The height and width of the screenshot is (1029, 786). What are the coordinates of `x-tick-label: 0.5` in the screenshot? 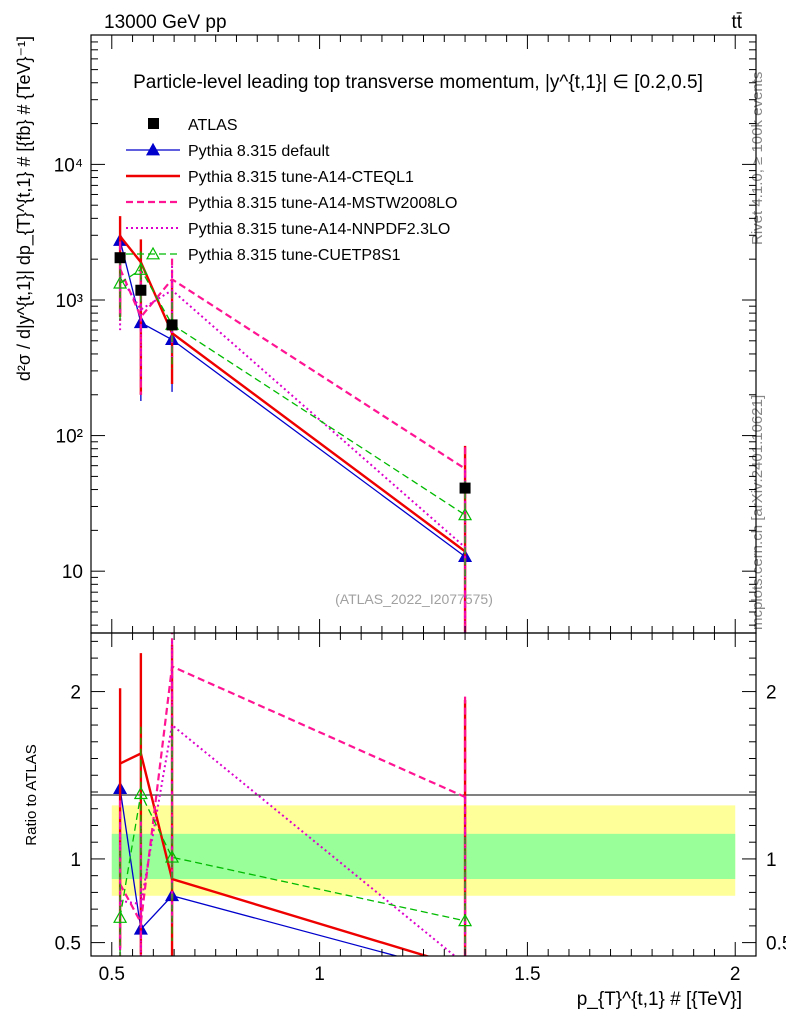 It's located at (112, 974).